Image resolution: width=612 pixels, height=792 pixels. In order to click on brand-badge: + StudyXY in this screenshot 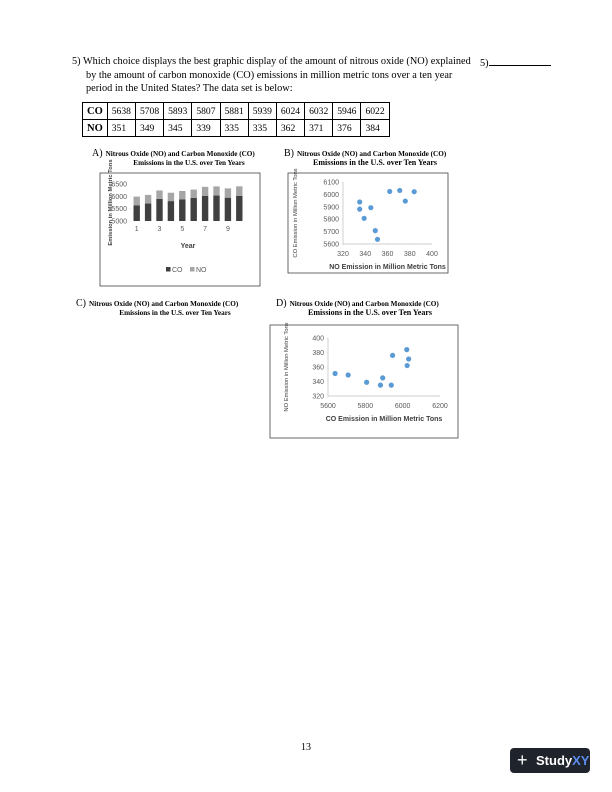, I will do `click(550, 760)`.